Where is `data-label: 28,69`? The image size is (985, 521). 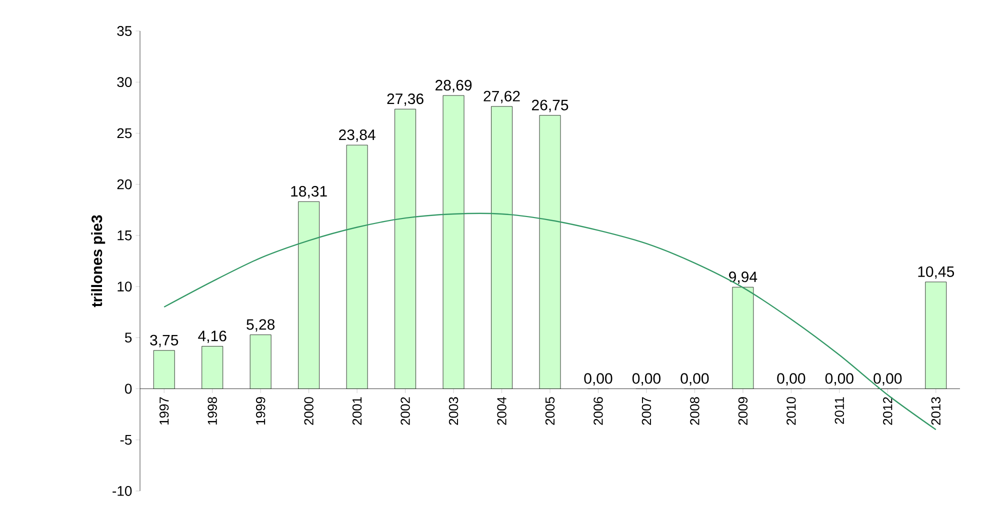 data-label: 28,69 is located at coordinates (454, 86).